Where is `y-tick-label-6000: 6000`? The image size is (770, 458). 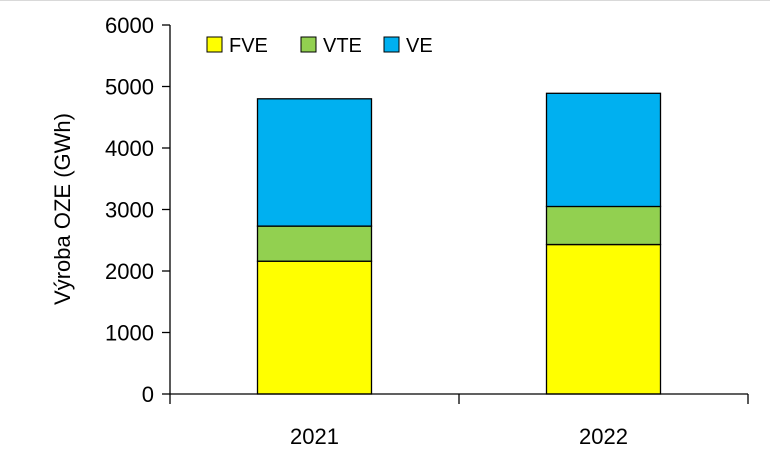 y-tick-label-6000: 6000 is located at coordinates (129, 25).